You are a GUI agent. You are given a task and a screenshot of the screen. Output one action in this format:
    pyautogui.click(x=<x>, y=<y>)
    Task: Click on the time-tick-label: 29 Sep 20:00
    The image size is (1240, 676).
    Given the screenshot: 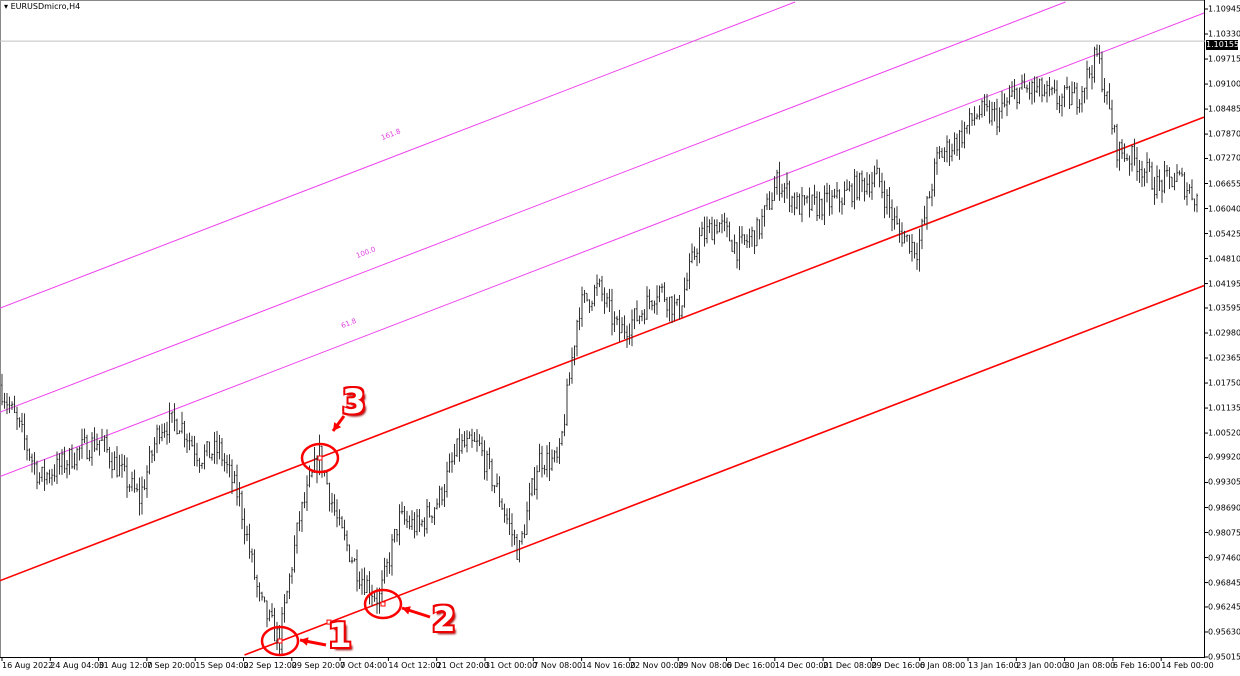 What is the action you would take?
    pyautogui.click(x=318, y=665)
    